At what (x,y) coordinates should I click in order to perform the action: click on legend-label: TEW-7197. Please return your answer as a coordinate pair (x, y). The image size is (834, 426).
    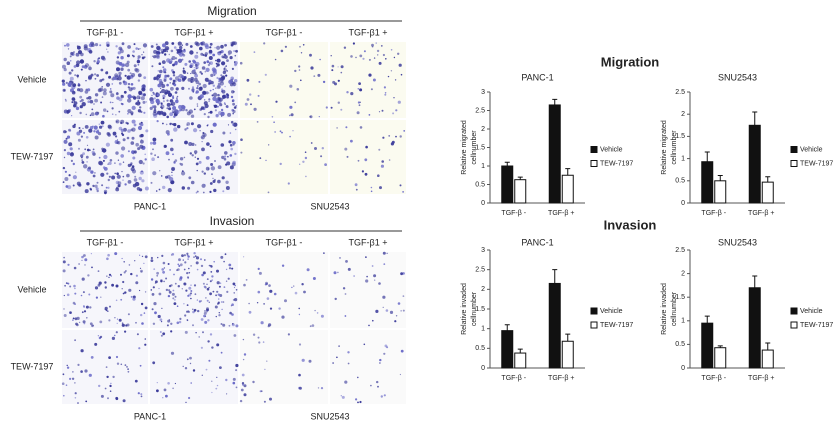
    Looking at the image, I should click on (616, 325).